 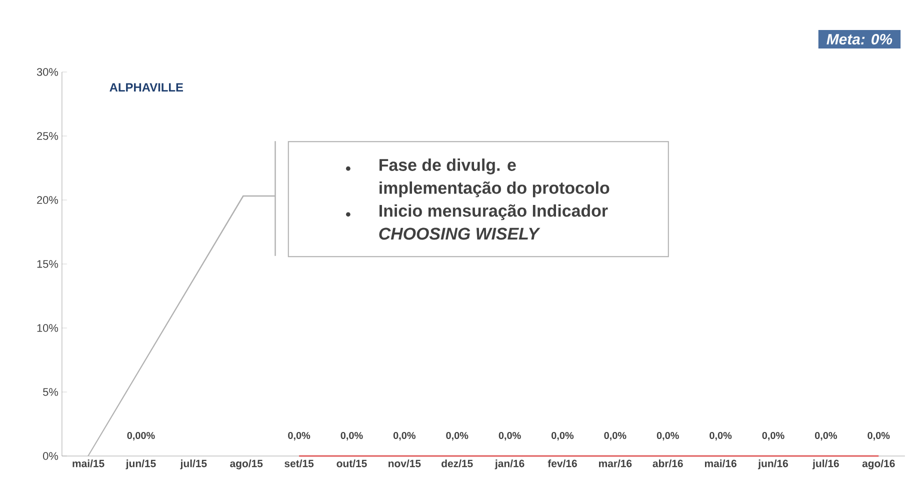 I want to click on y-tick-label: 30%, so click(x=47, y=72).